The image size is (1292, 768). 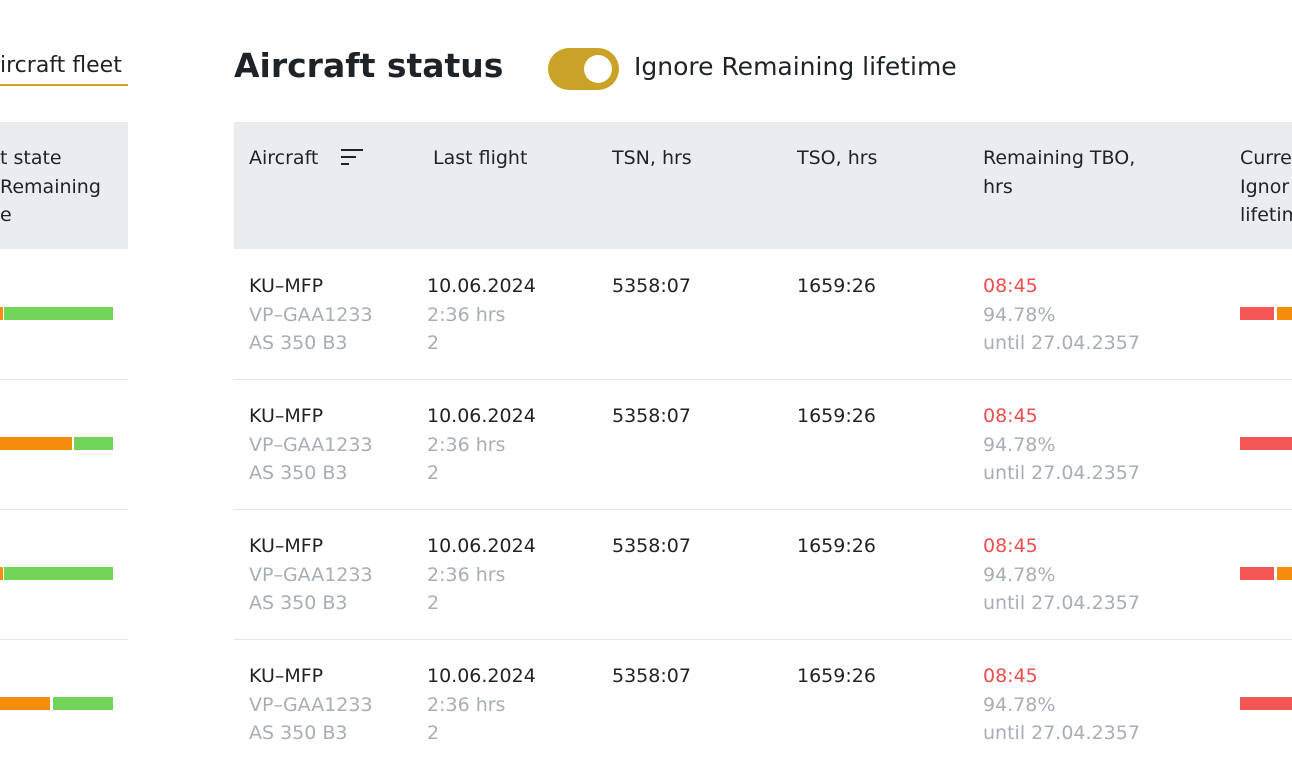 What do you see at coordinates (6, 215) in the screenshot?
I see `left-header-text: e` at bounding box center [6, 215].